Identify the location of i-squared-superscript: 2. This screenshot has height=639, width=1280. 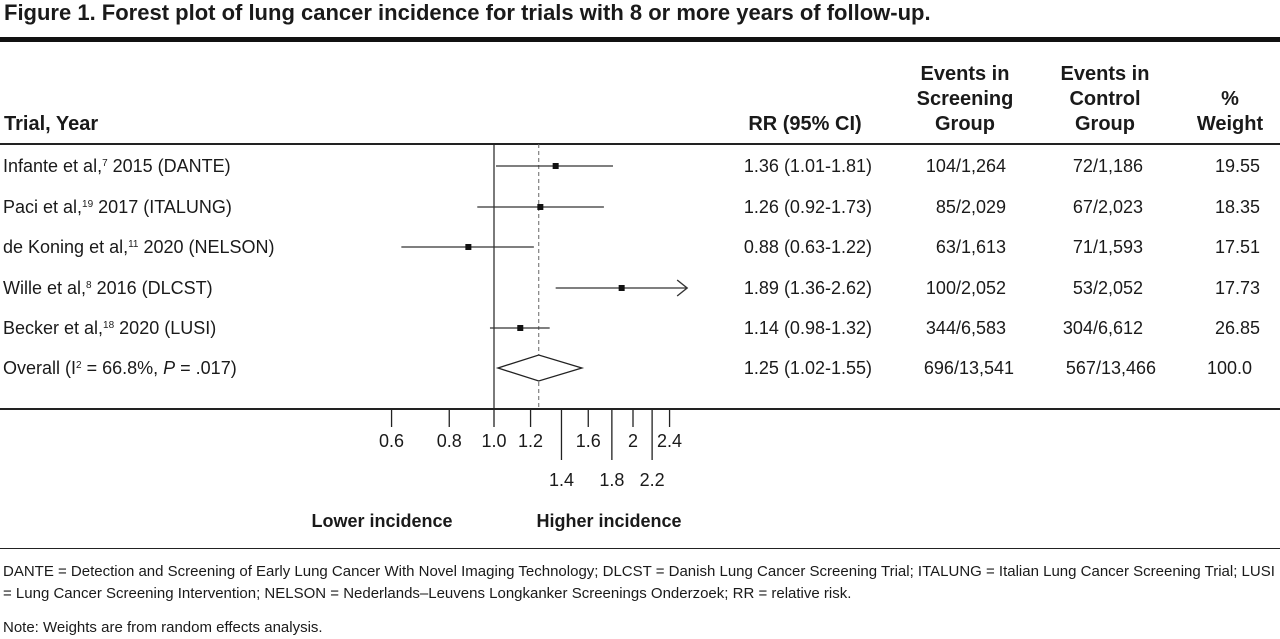
(79, 365).